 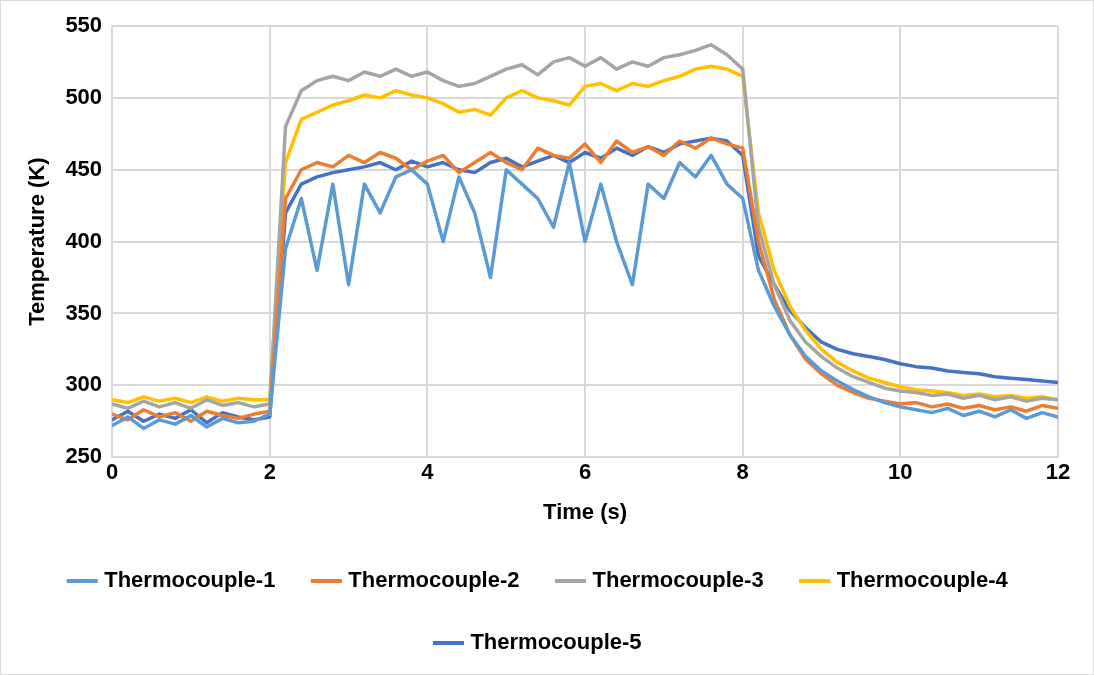 What do you see at coordinates (585, 511) in the screenshot?
I see `x-axis-title: Time (s)` at bounding box center [585, 511].